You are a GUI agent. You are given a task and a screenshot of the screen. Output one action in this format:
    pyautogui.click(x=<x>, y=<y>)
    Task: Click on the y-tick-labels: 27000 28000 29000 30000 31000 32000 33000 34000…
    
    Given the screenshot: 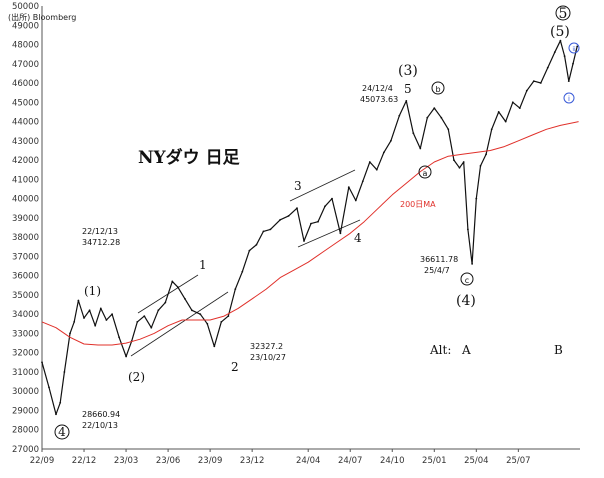 What is the action you would take?
    pyautogui.click(x=25, y=228)
    